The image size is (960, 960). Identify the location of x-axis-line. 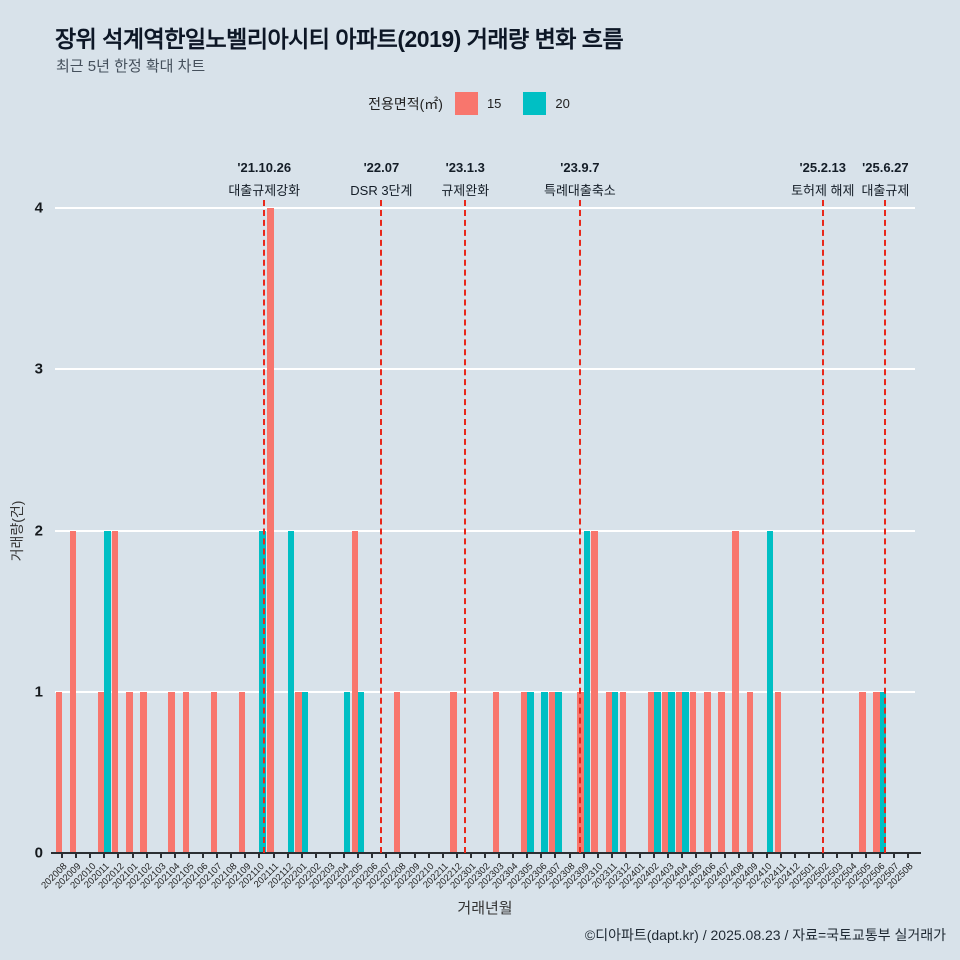
(486, 853).